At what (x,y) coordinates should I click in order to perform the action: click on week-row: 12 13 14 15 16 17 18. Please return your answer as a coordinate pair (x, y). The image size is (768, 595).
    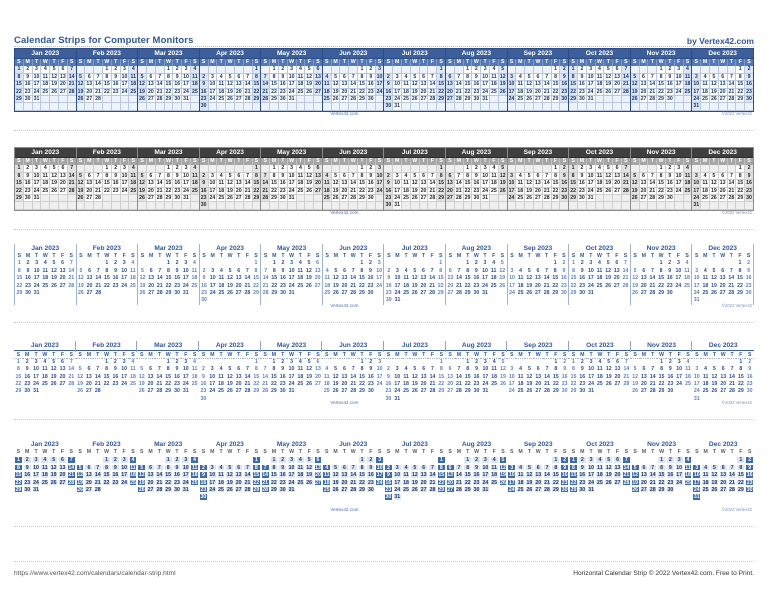
    Looking at the image, I should click on (168, 475).